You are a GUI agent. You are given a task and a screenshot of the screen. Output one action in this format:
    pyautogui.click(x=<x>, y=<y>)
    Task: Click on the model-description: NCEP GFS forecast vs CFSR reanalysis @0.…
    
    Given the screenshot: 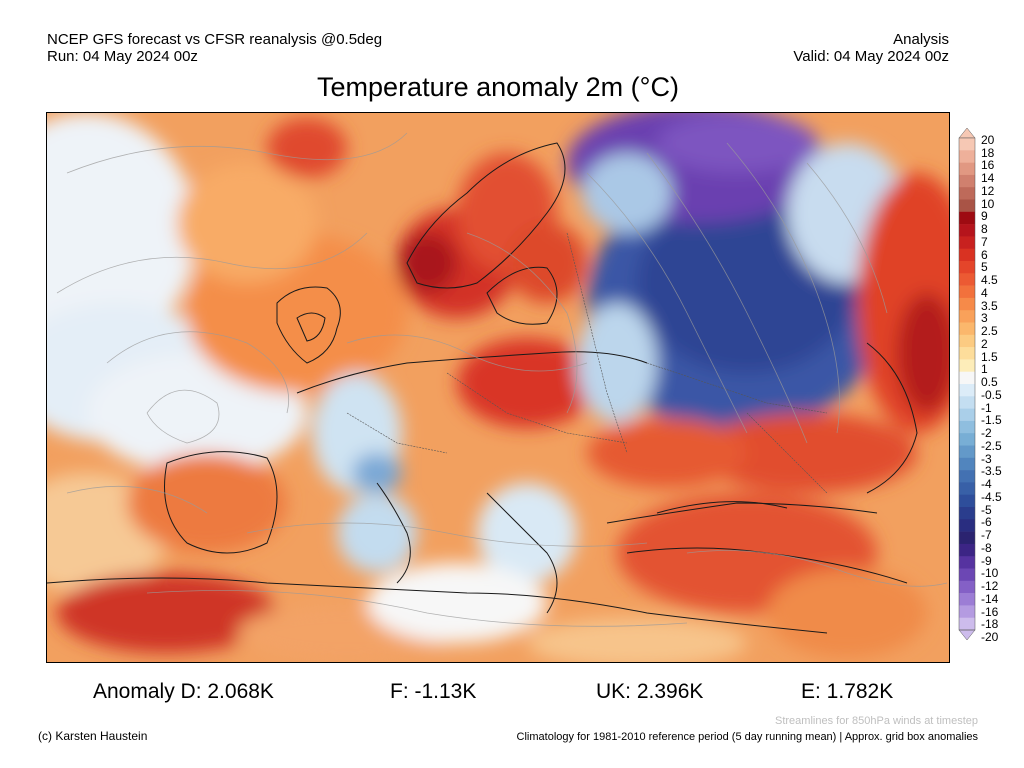 What is the action you would take?
    pyautogui.click(x=215, y=39)
    